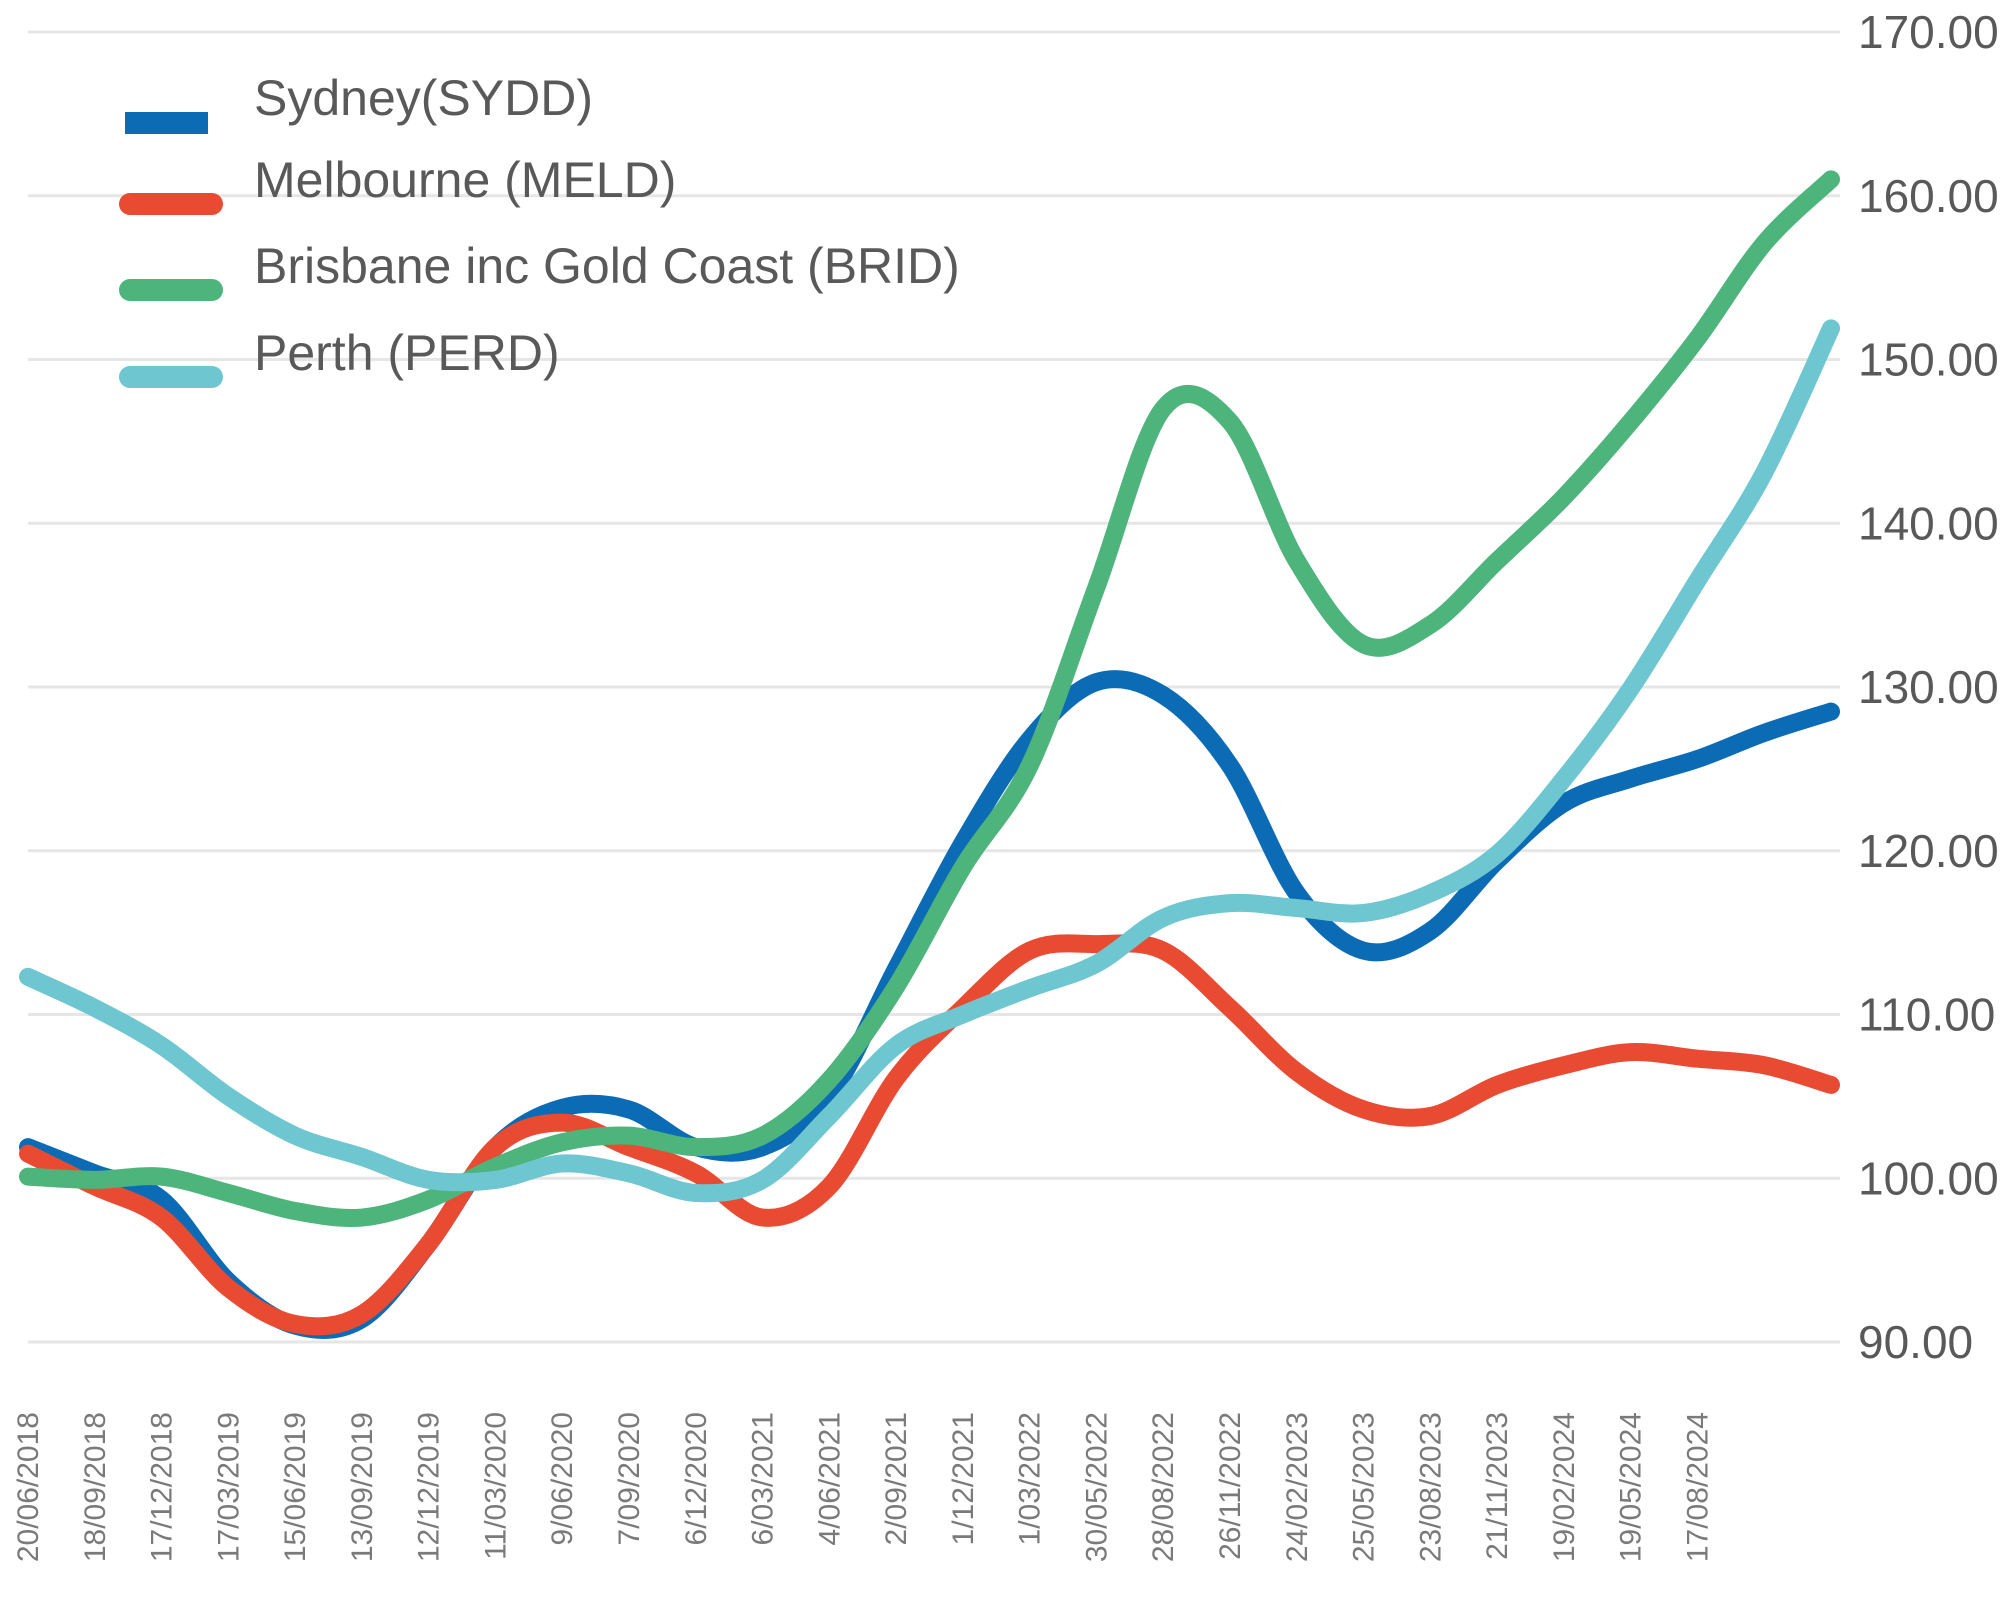 The height and width of the screenshot is (1622, 2000). Describe the element at coordinates (1928, 360) in the screenshot. I see `y-tick-label: 150.00` at that location.